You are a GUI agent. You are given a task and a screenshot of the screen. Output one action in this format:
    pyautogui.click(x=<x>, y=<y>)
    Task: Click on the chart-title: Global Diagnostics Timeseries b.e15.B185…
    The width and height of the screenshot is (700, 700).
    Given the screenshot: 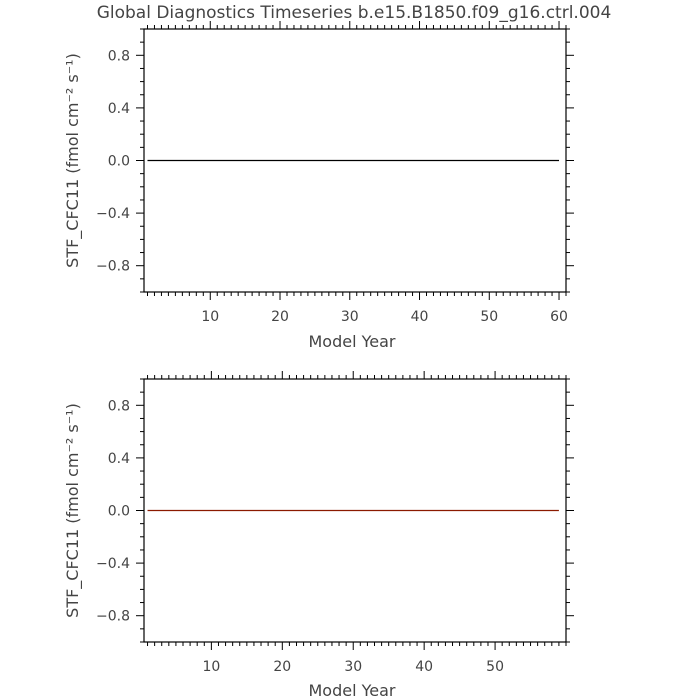 What is the action you would take?
    pyautogui.click(x=354, y=13)
    